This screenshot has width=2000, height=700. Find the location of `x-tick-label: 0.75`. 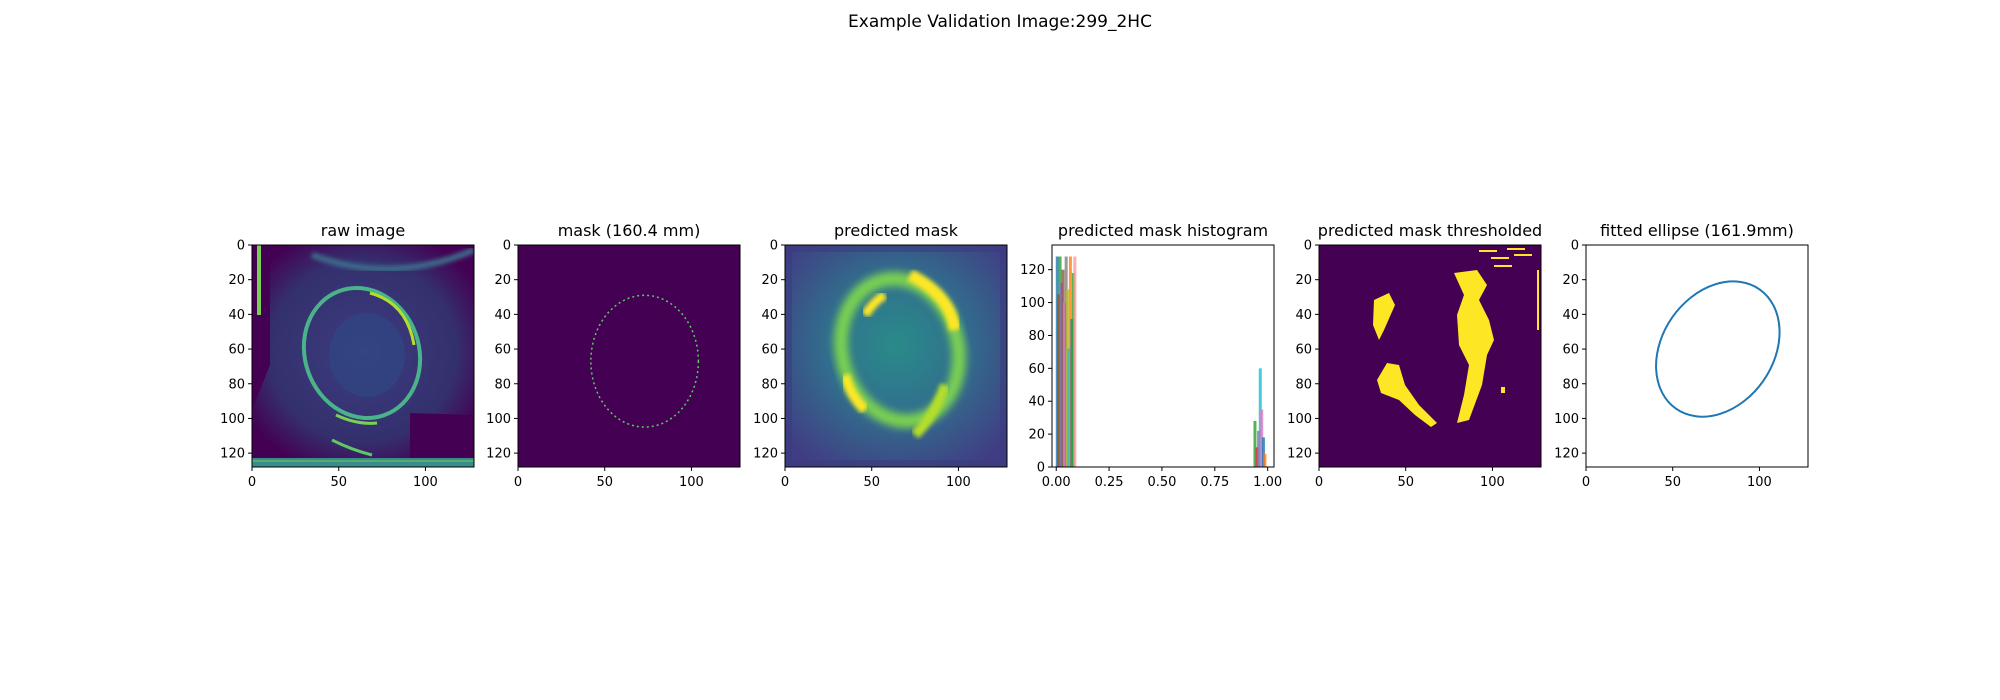

x-tick-label: 0.75 is located at coordinates (1214, 482).